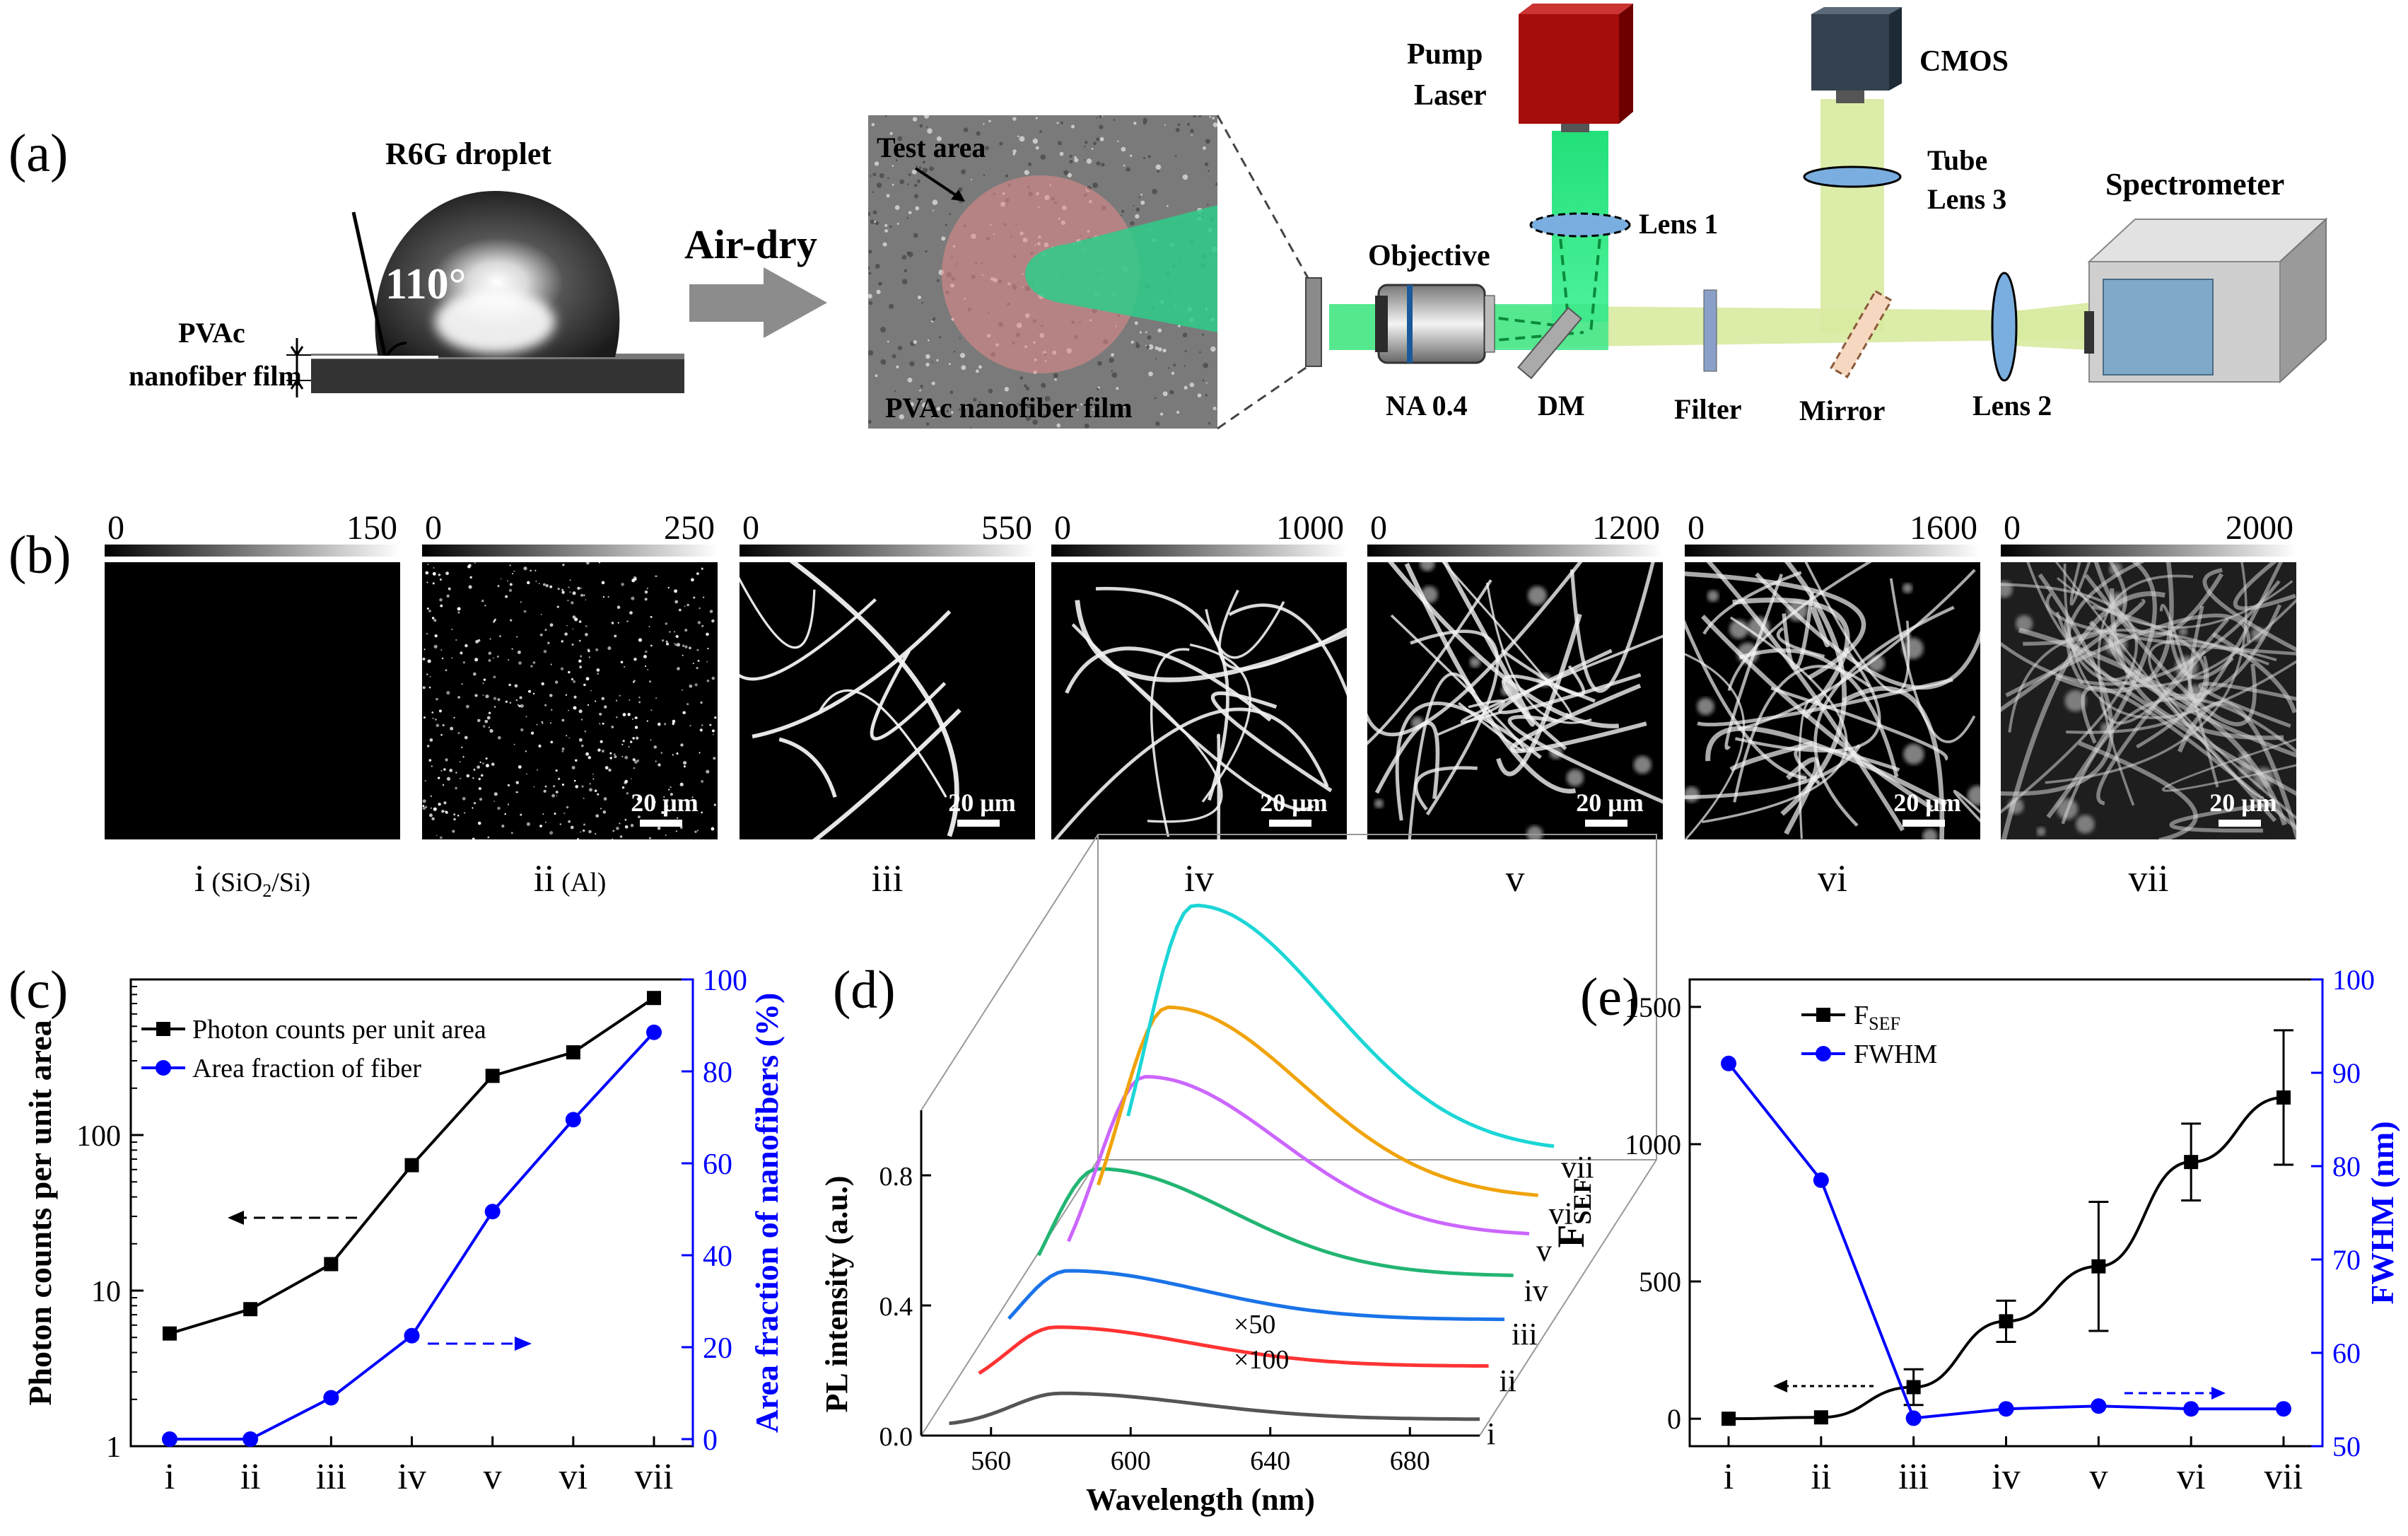 The image size is (2408, 1536). What do you see at coordinates (896, 1307) in the screenshot?
I see `y-tick-label: 0.4` at bounding box center [896, 1307].